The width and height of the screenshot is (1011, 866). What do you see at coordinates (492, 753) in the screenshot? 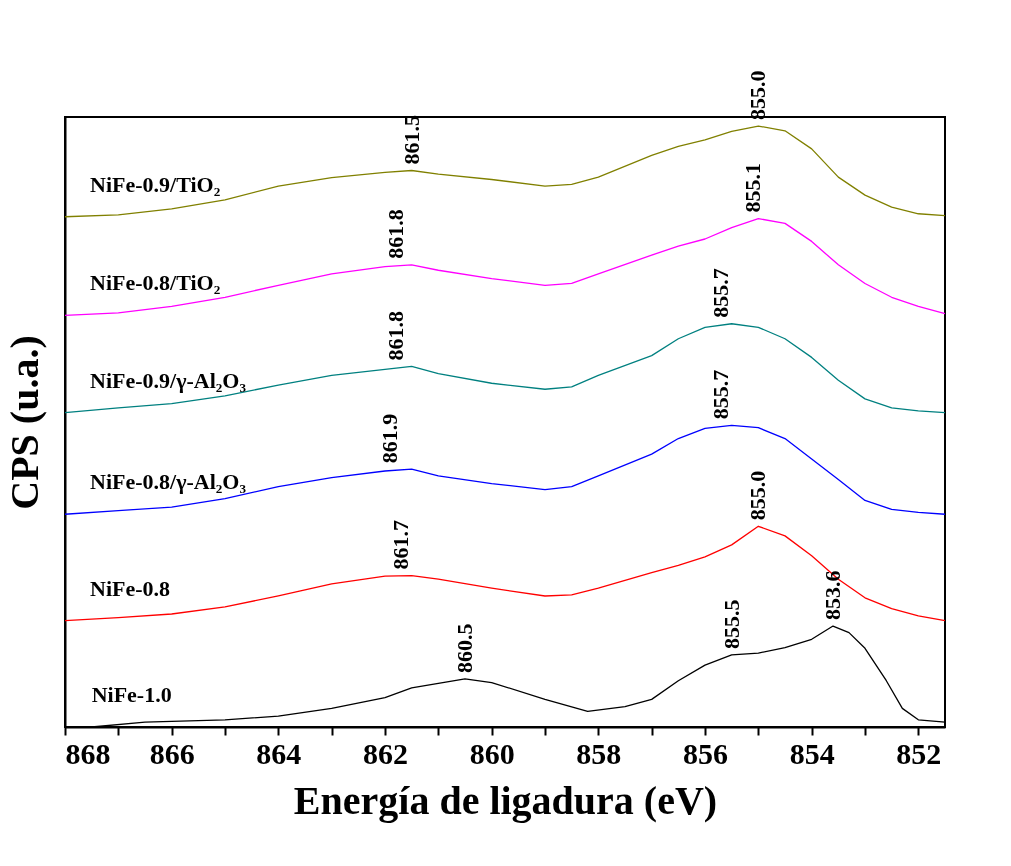
I see `x-tick-label: 860` at bounding box center [492, 753].